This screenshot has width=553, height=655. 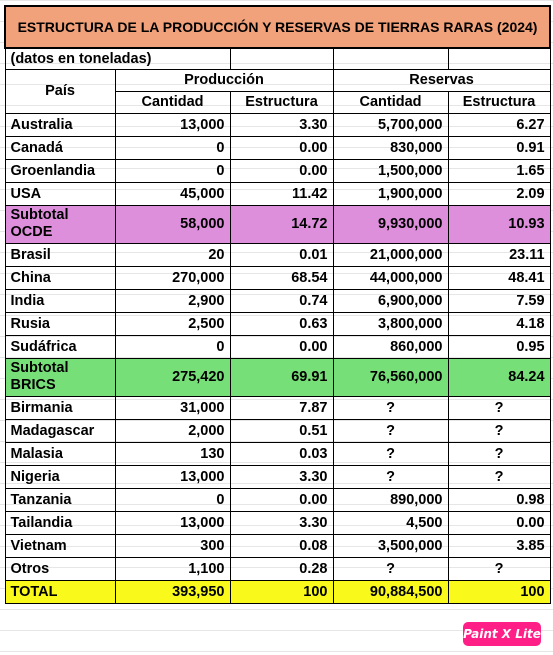 I want to click on table-row: Otros 1,100 0.28??, so click(x=277, y=568).